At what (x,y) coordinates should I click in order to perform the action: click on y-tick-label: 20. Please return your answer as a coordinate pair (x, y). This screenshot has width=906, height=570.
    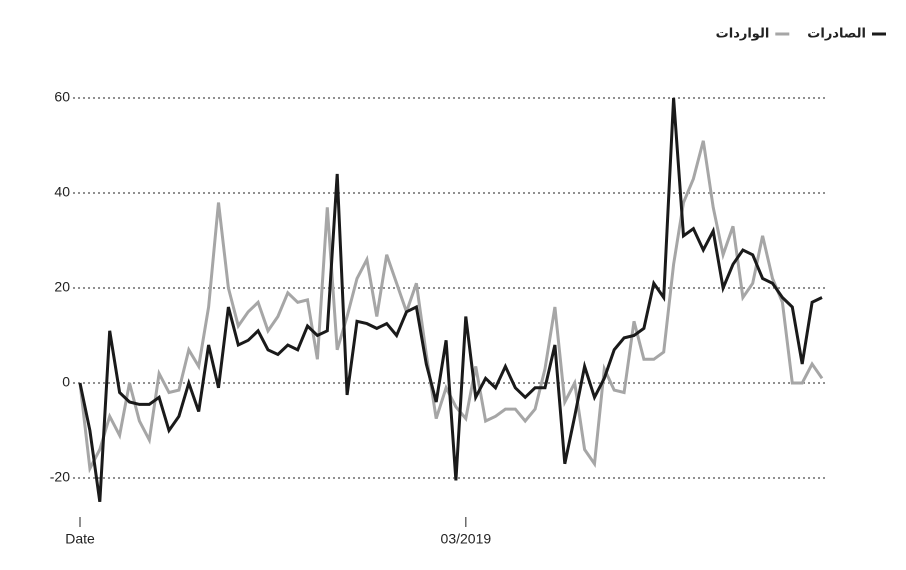
    Looking at the image, I should click on (62, 287).